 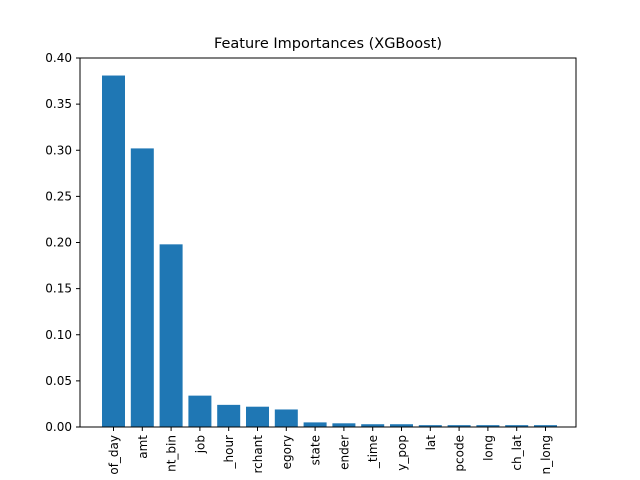 I want to click on bar-egory, so click(x=286, y=418).